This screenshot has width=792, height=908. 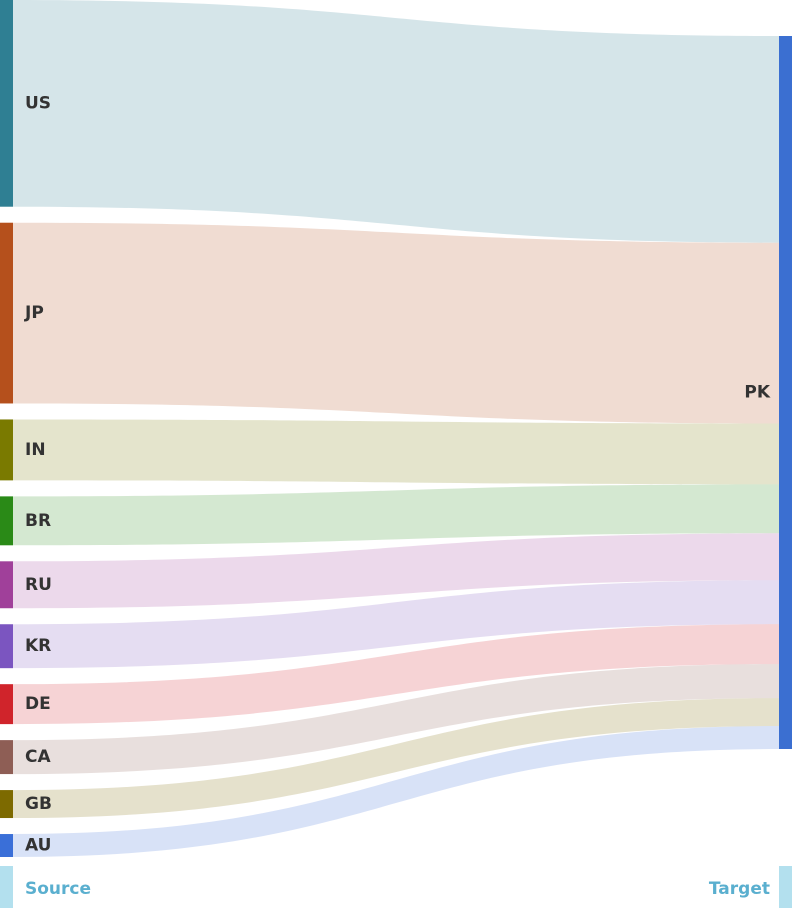 What do you see at coordinates (785, 887) in the screenshot?
I see `target-column-marker` at bounding box center [785, 887].